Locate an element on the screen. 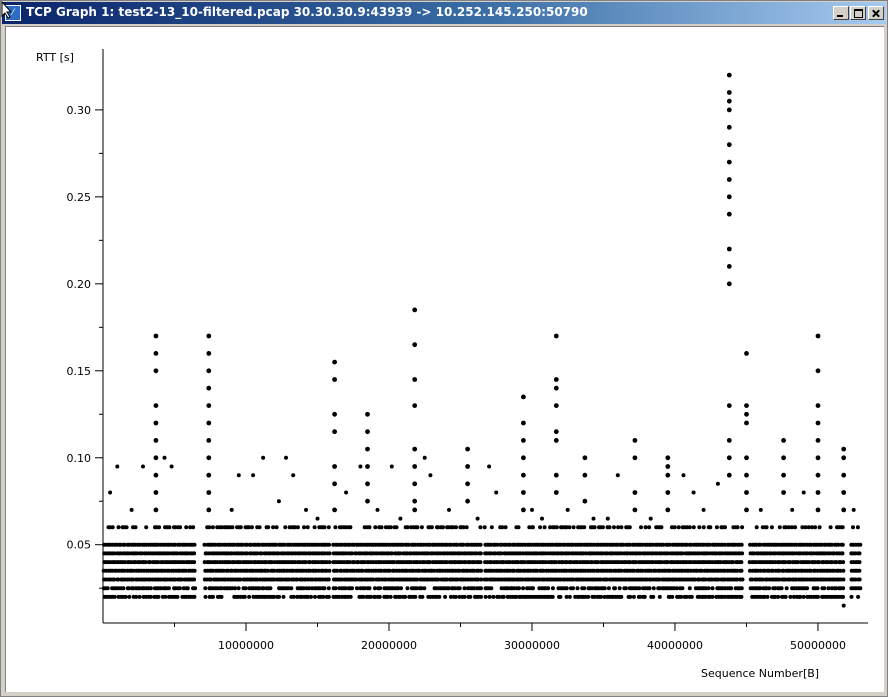  minimize-button is located at coordinates (841, 13).